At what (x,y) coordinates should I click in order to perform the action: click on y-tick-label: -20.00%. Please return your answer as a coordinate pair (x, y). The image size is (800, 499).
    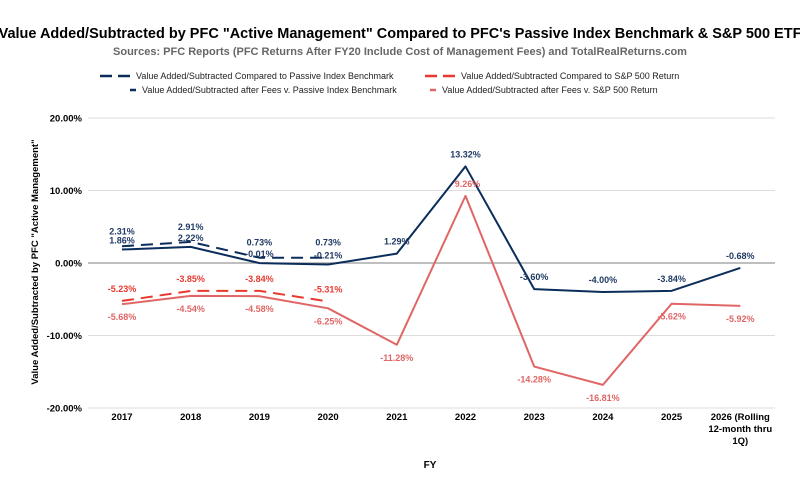
    Looking at the image, I should click on (65, 409).